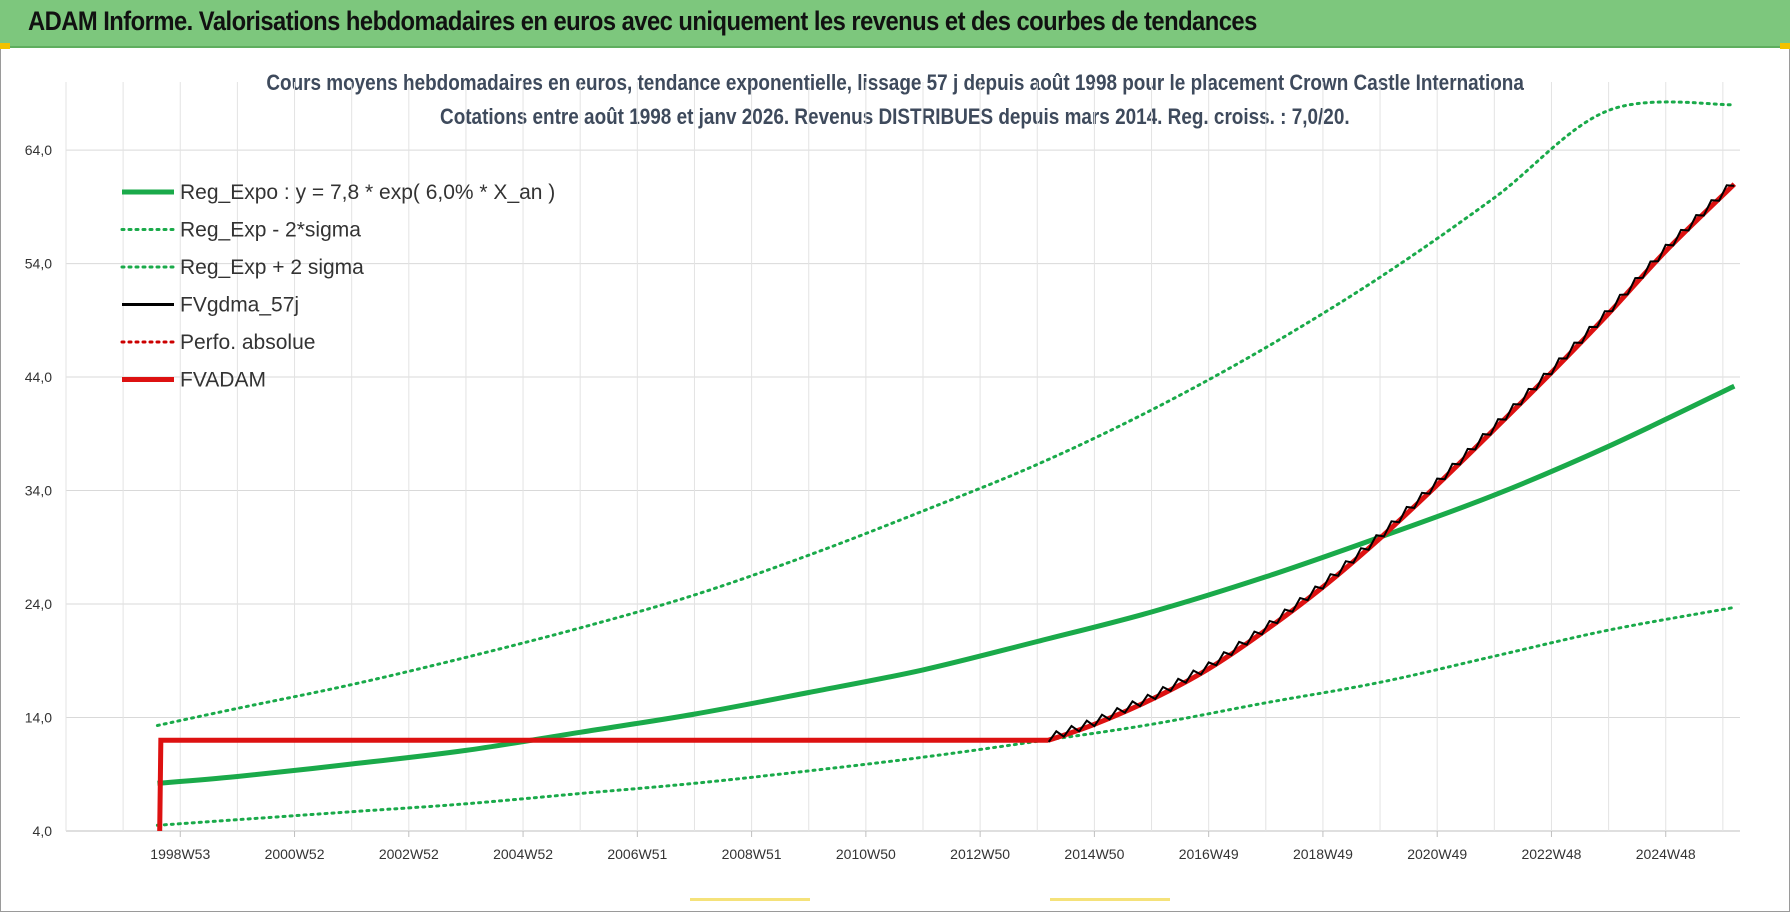 This screenshot has height=912, width=1790. Describe the element at coordinates (223, 380) in the screenshot. I see `legend-label: FVADAM` at that location.